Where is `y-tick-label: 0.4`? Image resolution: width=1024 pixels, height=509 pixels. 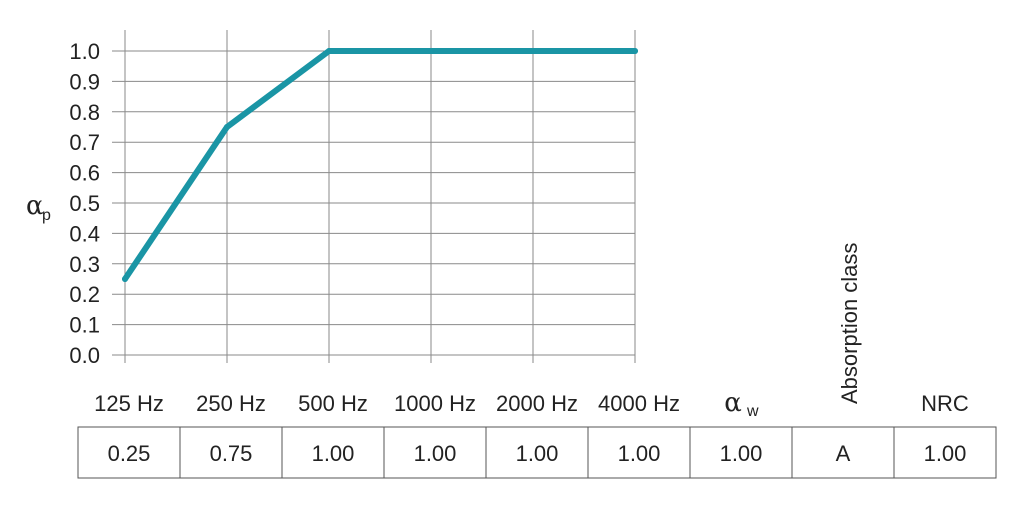 y-tick-label: 0.4 is located at coordinates (84, 233).